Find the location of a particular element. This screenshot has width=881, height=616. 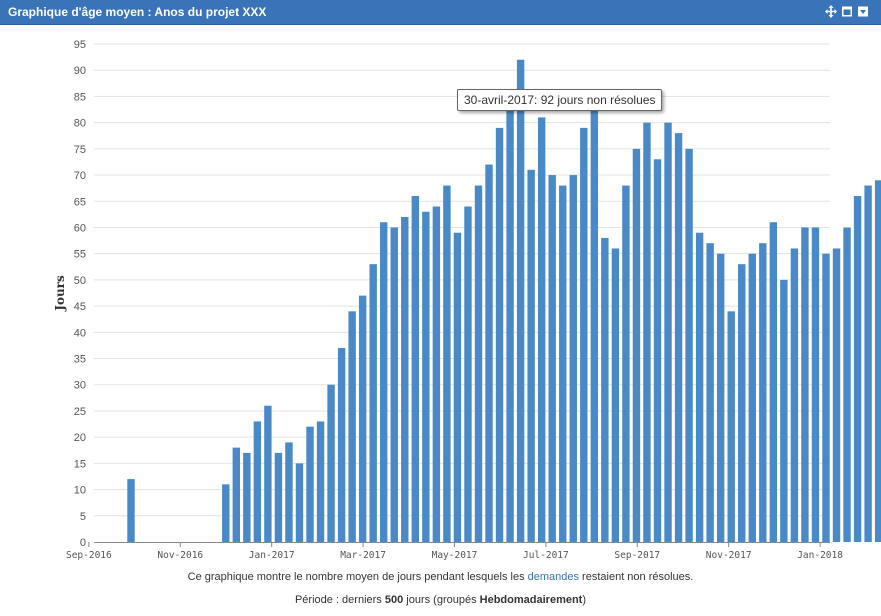

y-axis-ticks: 0 5 10 15 20 25 30 35 40 45 50 55 60 65 70 75 80 85 90 95 is located at coordinates (80, 294).